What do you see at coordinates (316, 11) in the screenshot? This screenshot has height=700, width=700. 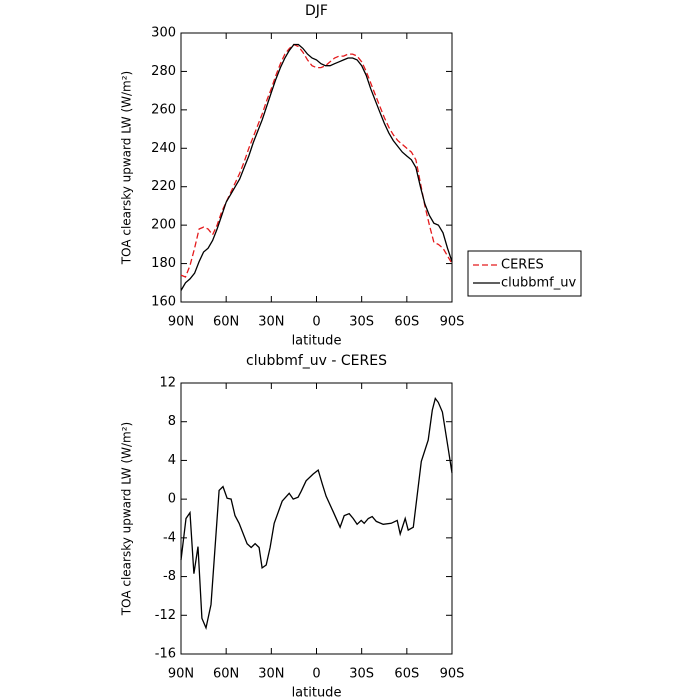 I see `chart-title: DJF` at bounding box center [316, 11].